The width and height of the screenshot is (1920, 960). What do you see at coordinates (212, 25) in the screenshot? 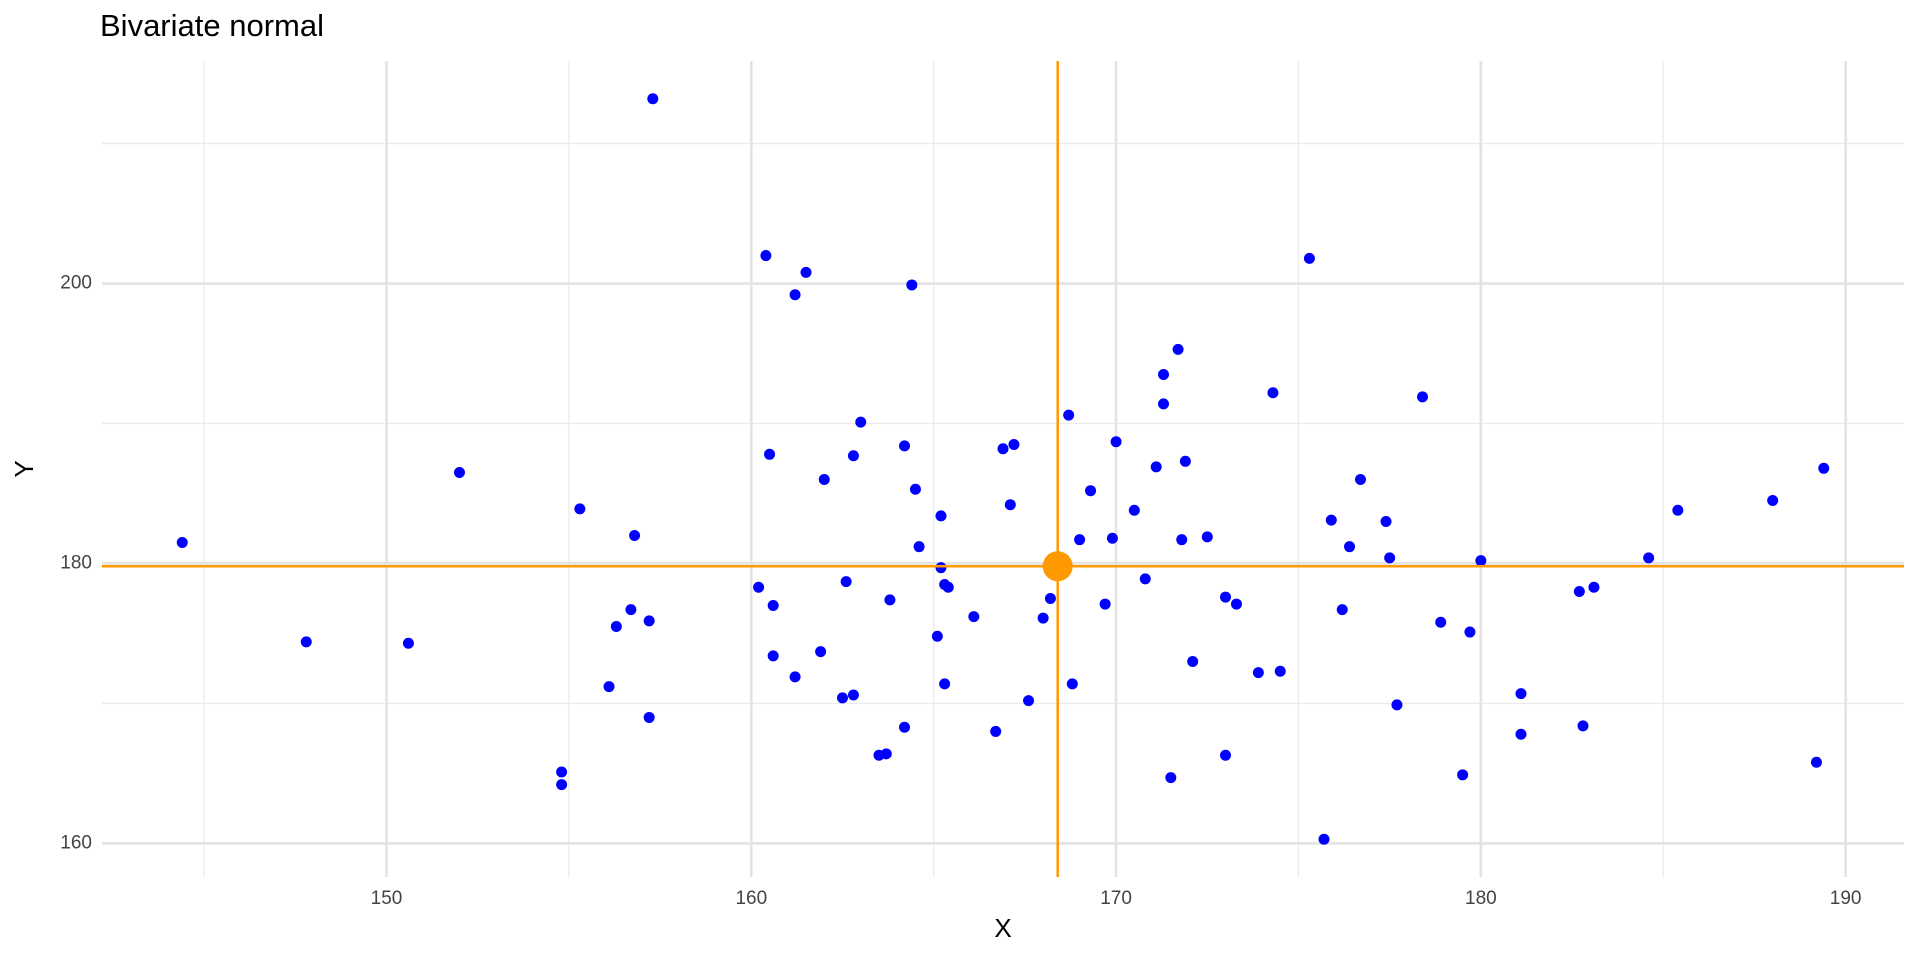
I see `chart-title: Bivariate normal` at bounding box center [212, 25].